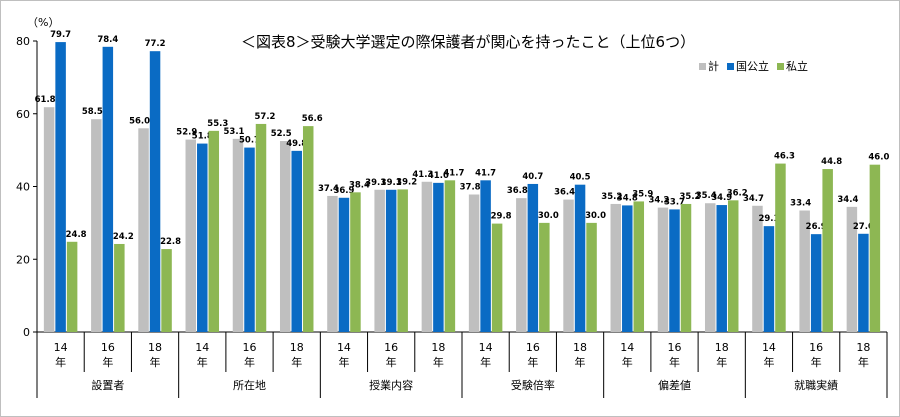  What do you see at coordinates (706, 196) in the screenshot?
I see `data-label: 35.4` at bounding box center [706, 196].